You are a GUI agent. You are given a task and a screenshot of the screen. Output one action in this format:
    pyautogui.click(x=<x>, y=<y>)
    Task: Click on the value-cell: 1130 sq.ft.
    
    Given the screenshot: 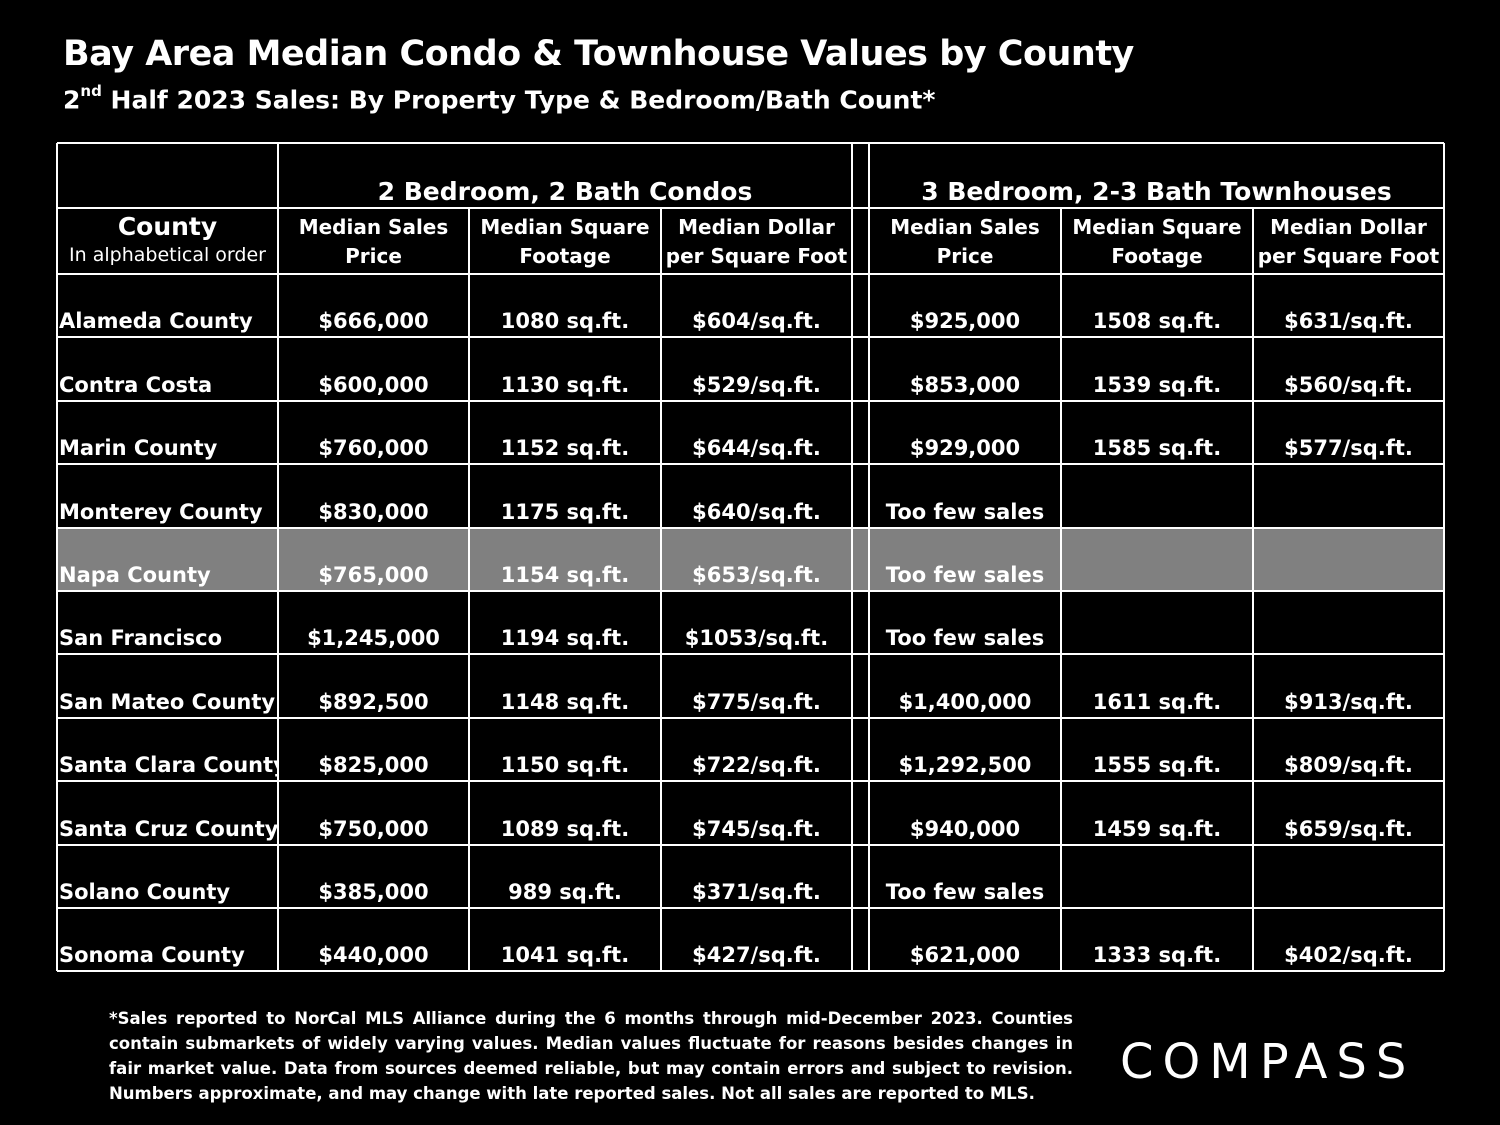 What is the action you would take?
    pyautogui.click(x=565, y=385)
    